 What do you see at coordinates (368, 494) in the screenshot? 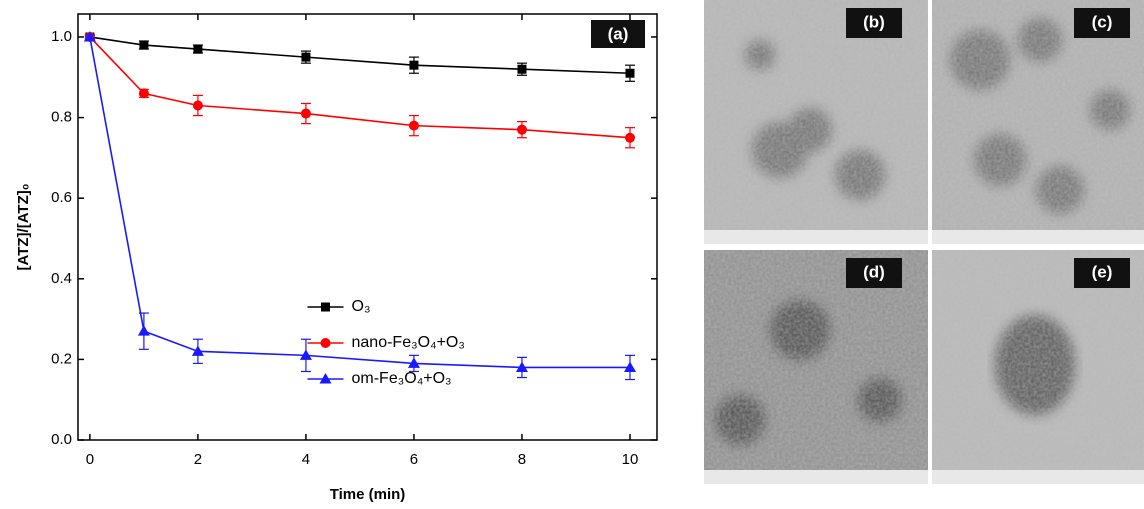
I see `x-axis-title: Time (min)` at bounding box center [368, 494].